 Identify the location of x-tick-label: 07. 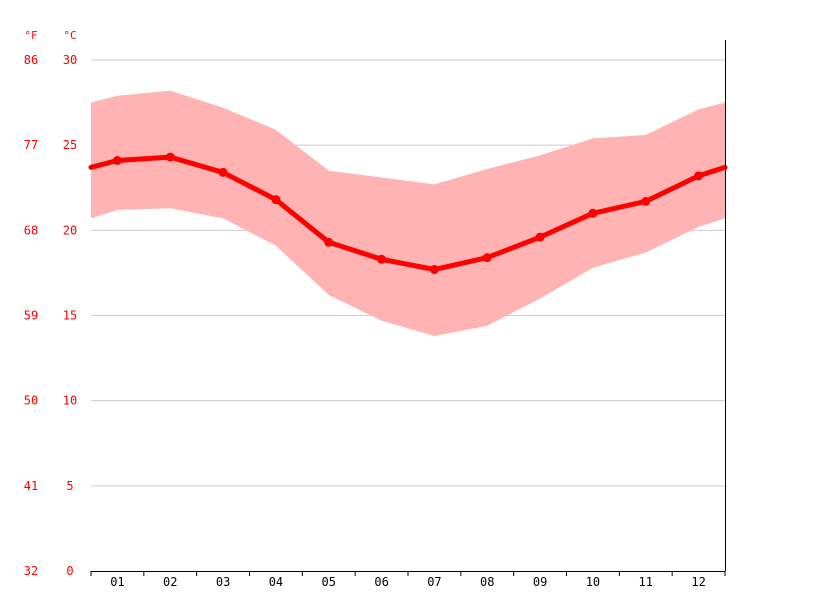
(434, 582).